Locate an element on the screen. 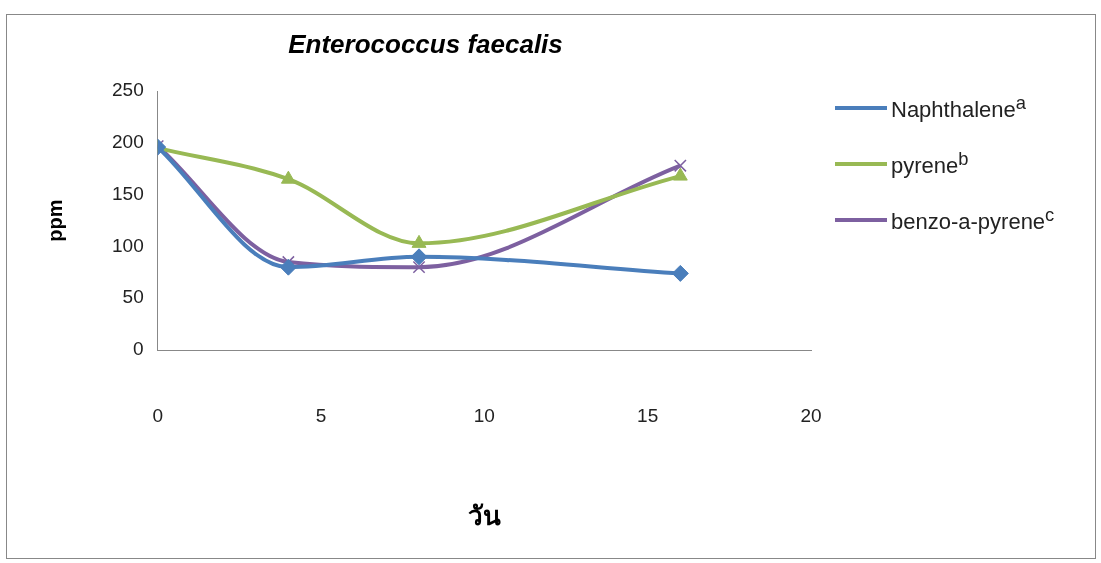 This screenshot has width=1101, height=563. x-axis-title: วัน is located at coordinates (484, 516).